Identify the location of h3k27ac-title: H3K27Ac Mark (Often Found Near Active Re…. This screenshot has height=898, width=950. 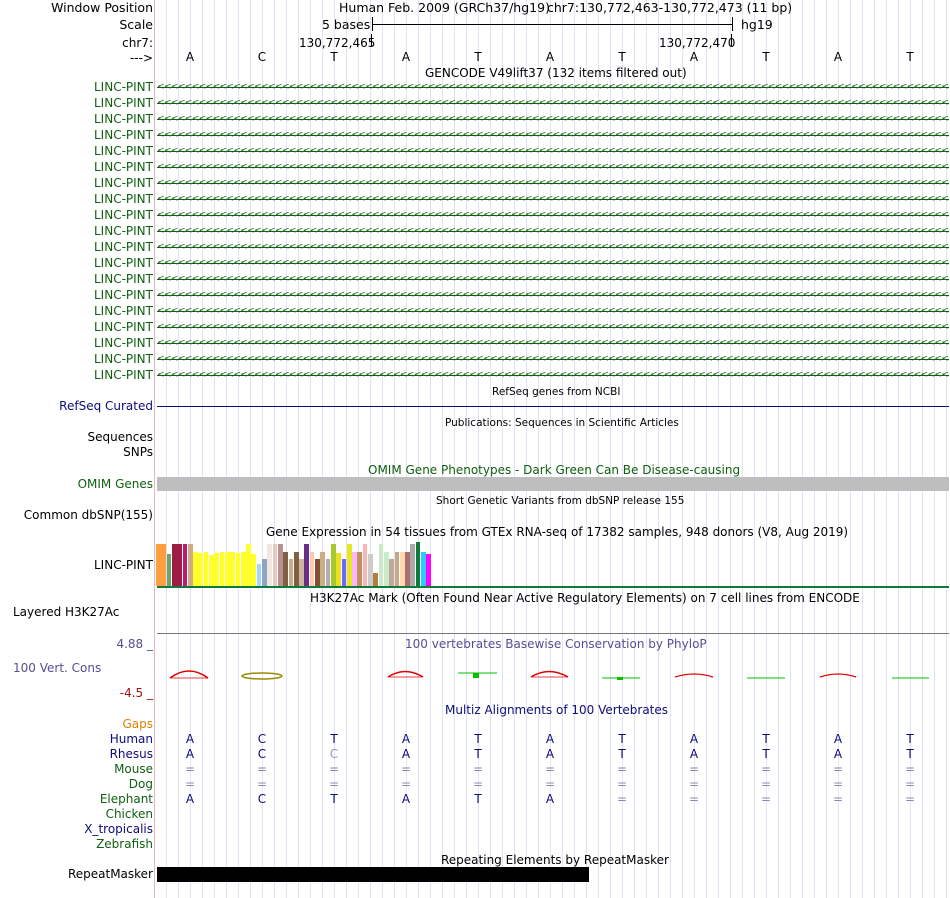
(585, 598).